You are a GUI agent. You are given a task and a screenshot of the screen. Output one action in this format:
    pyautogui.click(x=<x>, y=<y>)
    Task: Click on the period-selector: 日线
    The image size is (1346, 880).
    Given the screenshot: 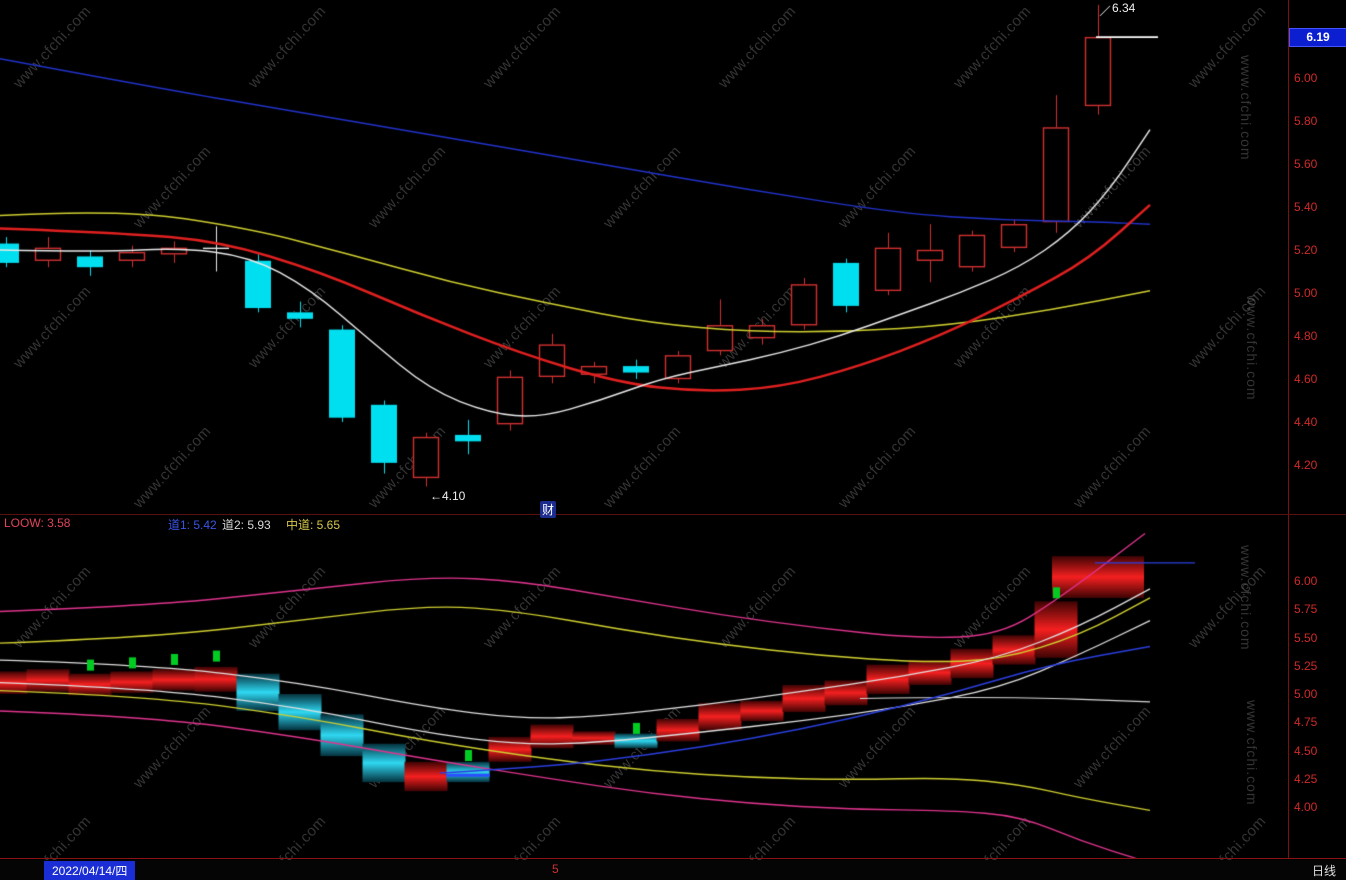 What is the action you would take?
    pyautogui.click(x=1323, y=871)
    